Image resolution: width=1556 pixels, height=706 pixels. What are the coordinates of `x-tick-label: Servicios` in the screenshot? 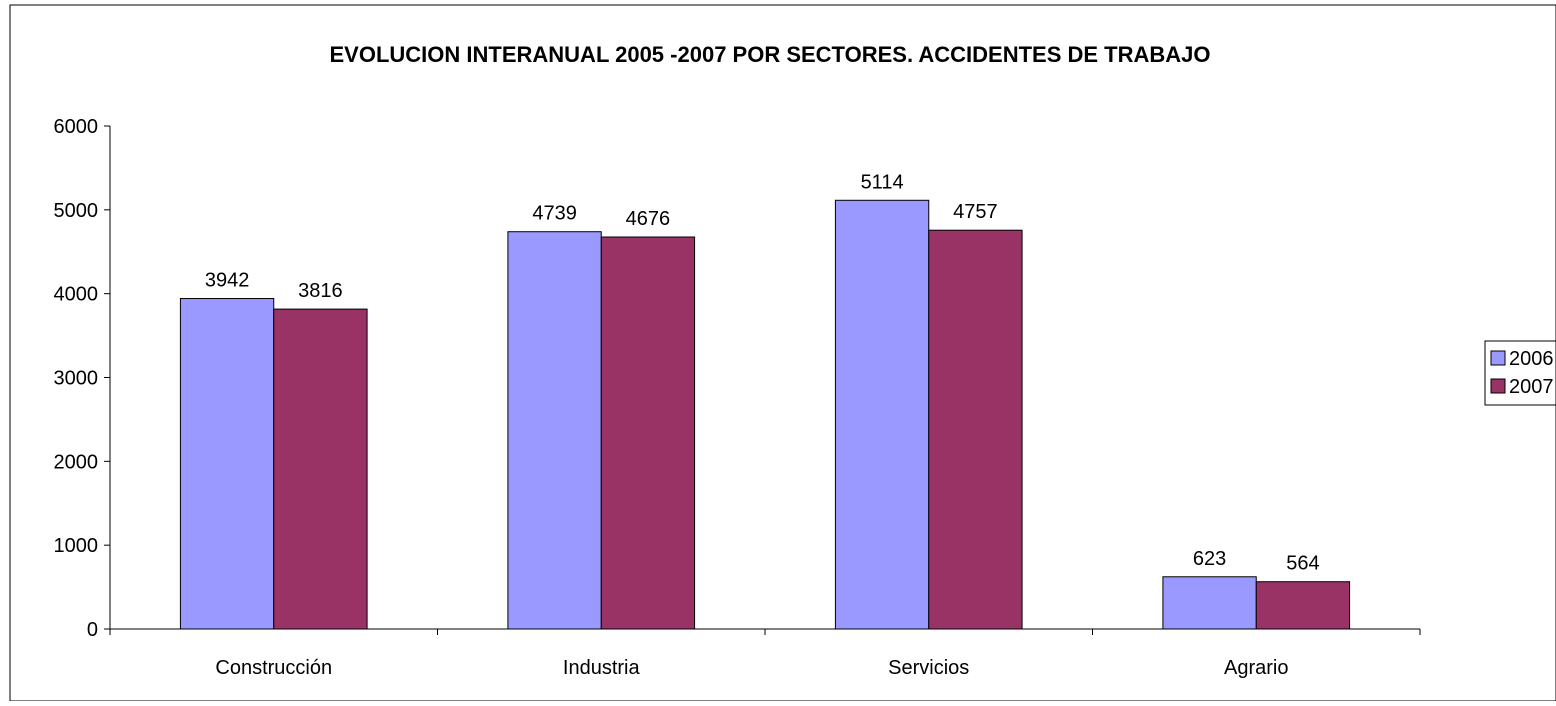 It's located at (928, 668).